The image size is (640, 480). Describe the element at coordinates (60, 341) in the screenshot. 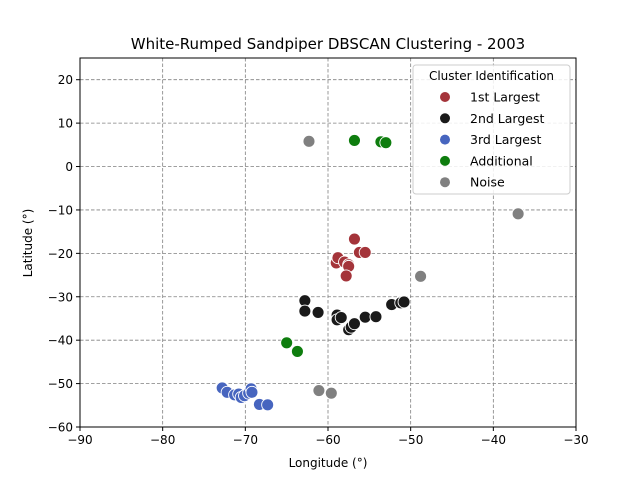

I see `y-tick-label: −40` at that location.